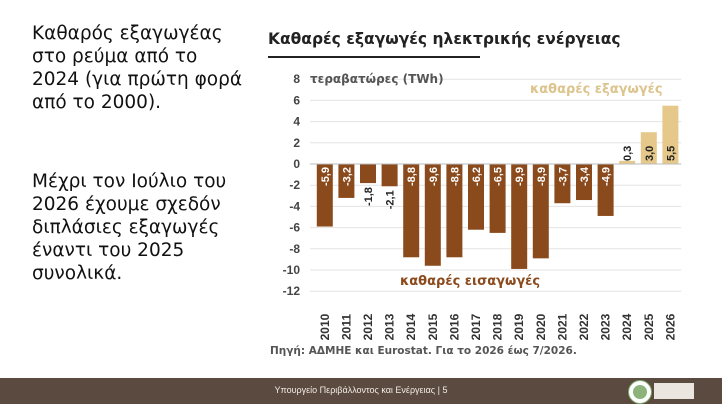  I want to click on bar-value-label: -1,8, so click(369, 196).